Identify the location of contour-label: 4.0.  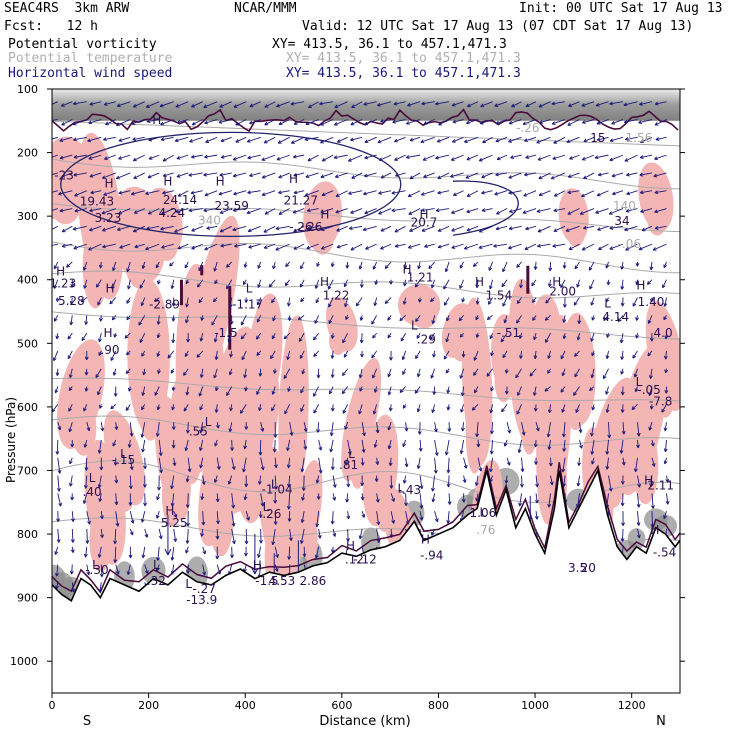
(663, 333).